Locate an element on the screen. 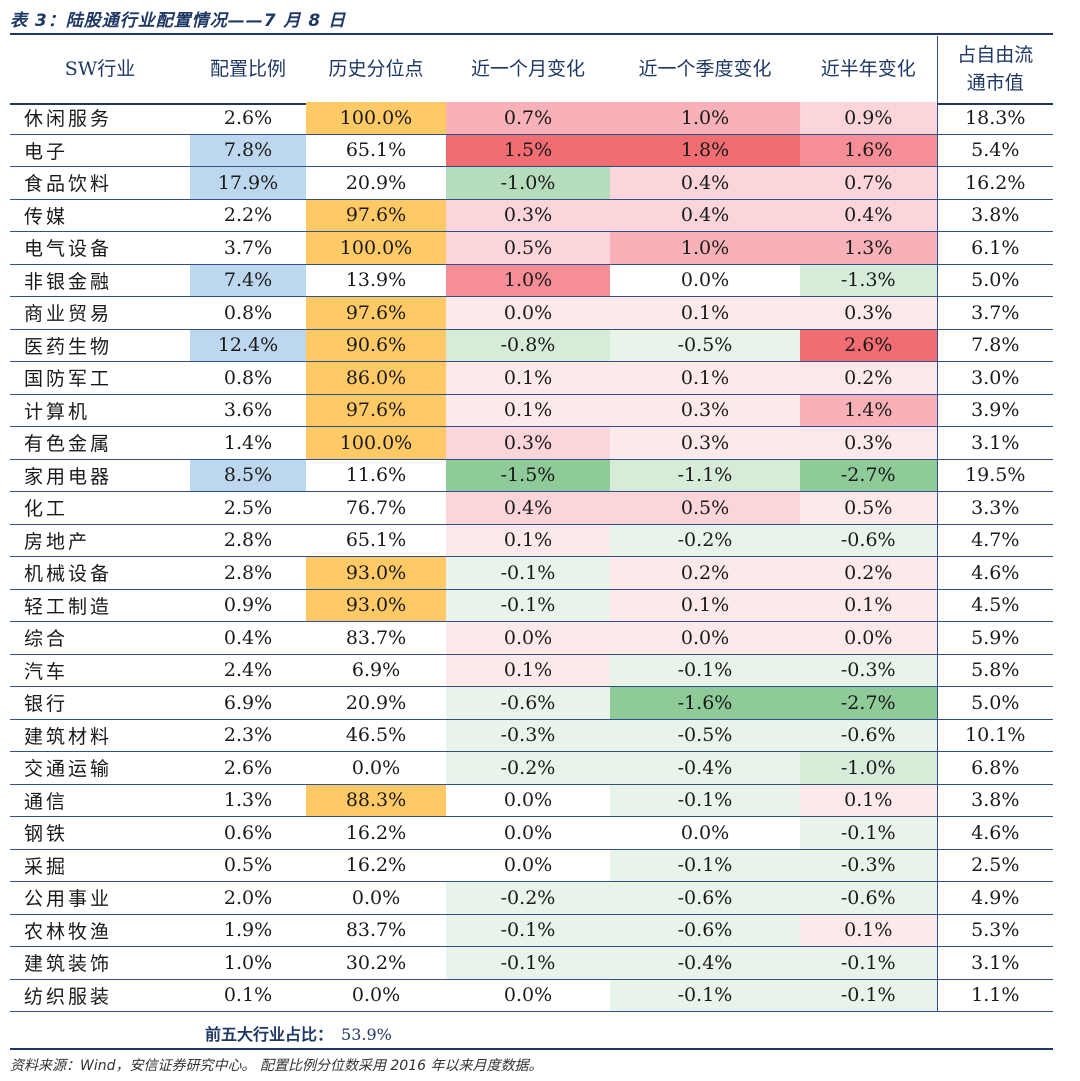  cell-allocation-ratio: 2.0% is located at coordinates (248, 898).